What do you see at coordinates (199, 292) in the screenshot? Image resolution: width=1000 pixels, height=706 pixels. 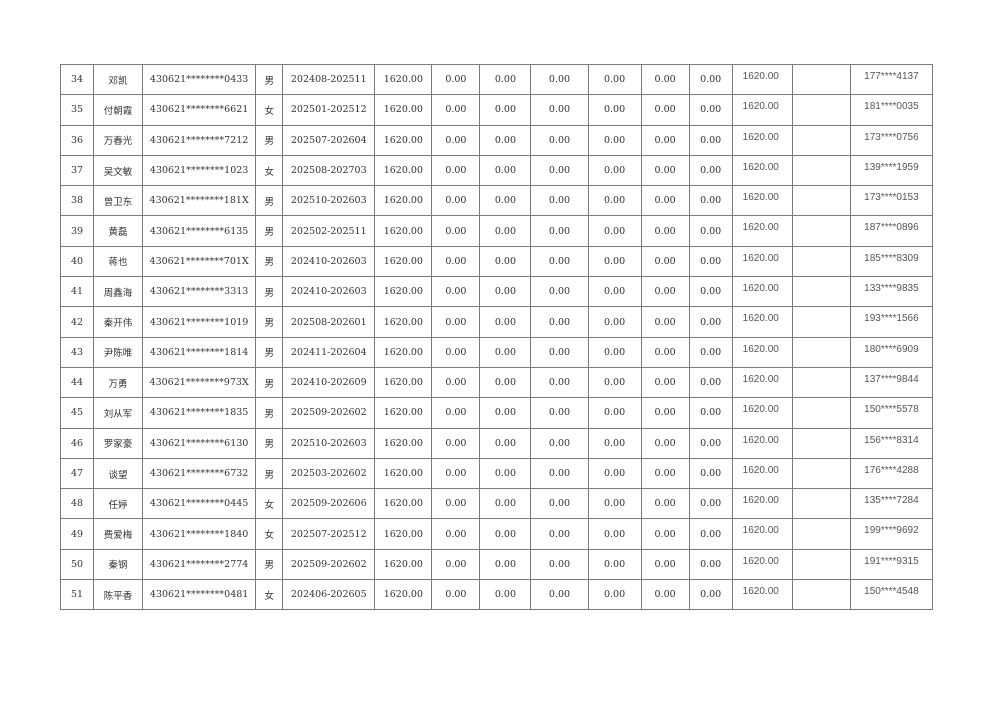 I see `cell-id-number: 430621********3313` at bounding box center [199, 292].